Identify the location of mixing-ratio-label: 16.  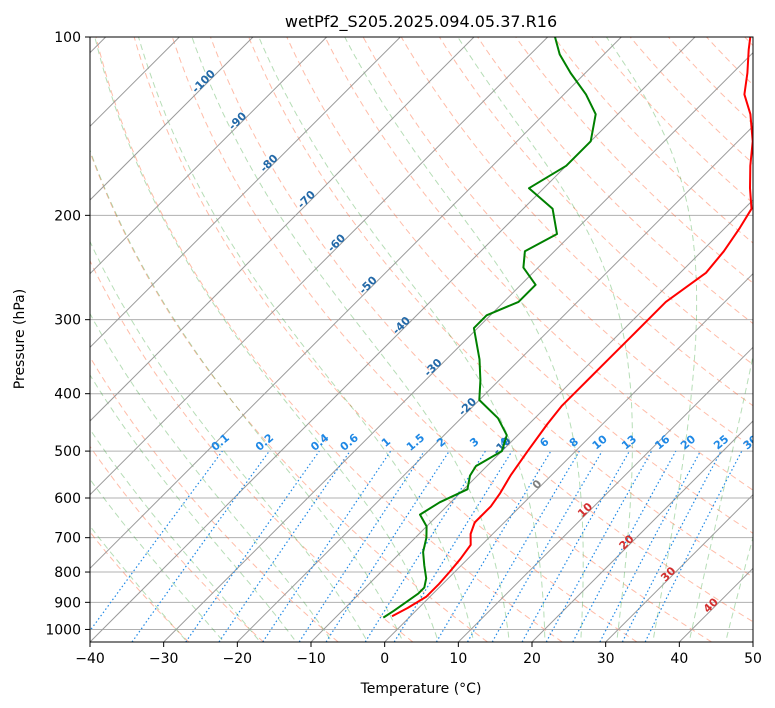
(662, 442).